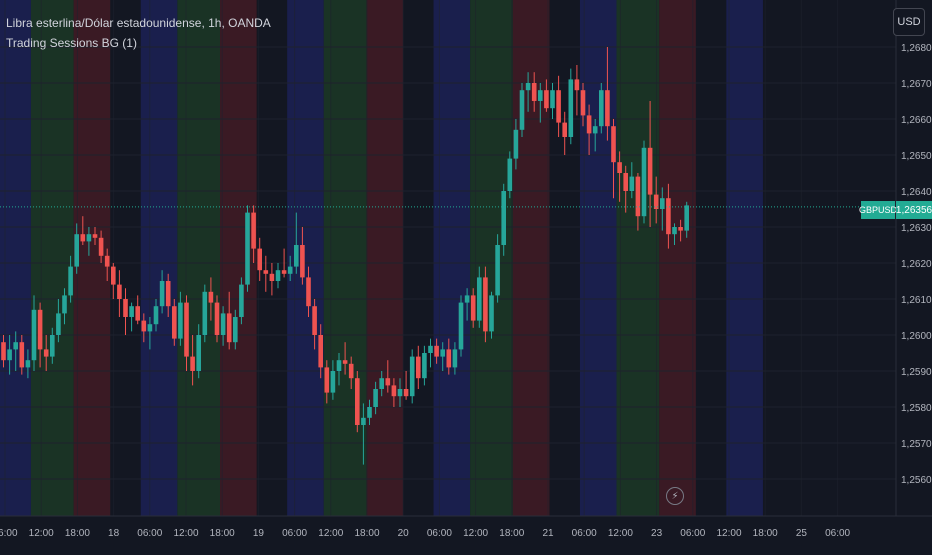  Describe the element at coordinates (914, 275) in the screenshot. I see `price-axis` at that location.